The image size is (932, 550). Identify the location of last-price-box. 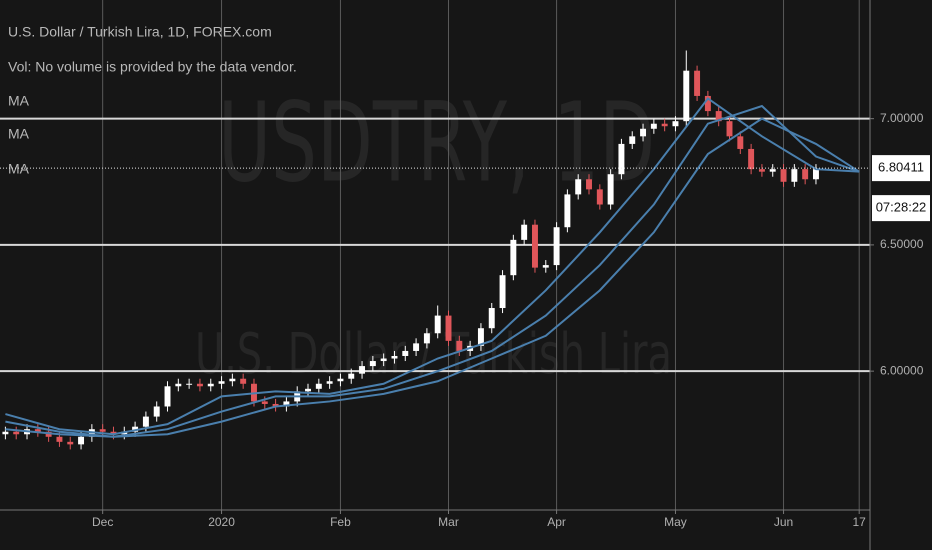
(901, 168).